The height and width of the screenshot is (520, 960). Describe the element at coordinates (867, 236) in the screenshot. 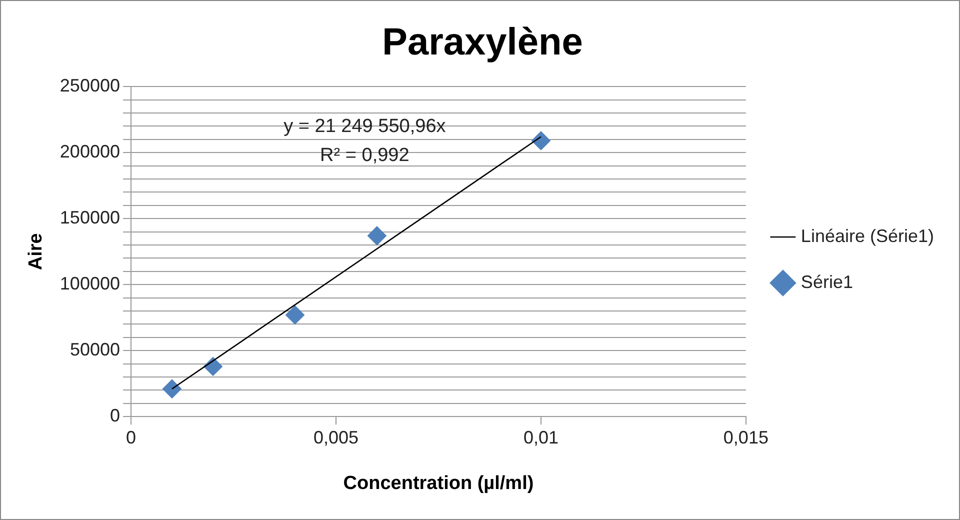

I see `legend-label: Linéaire (Série1)` at that location.